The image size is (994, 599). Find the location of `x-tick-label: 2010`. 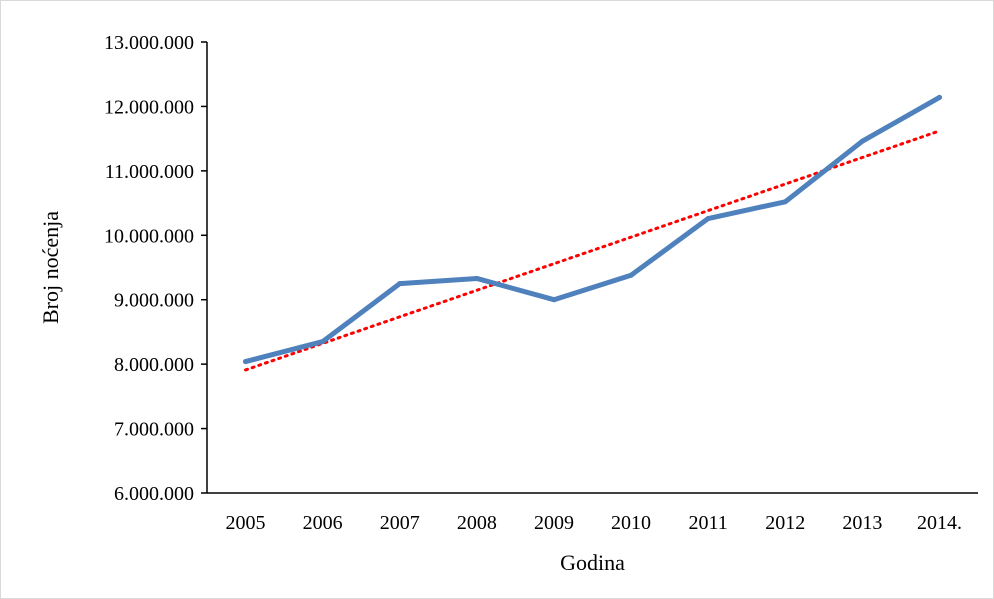

x-tick-label: 2010 is located at coordinates (631, 523).